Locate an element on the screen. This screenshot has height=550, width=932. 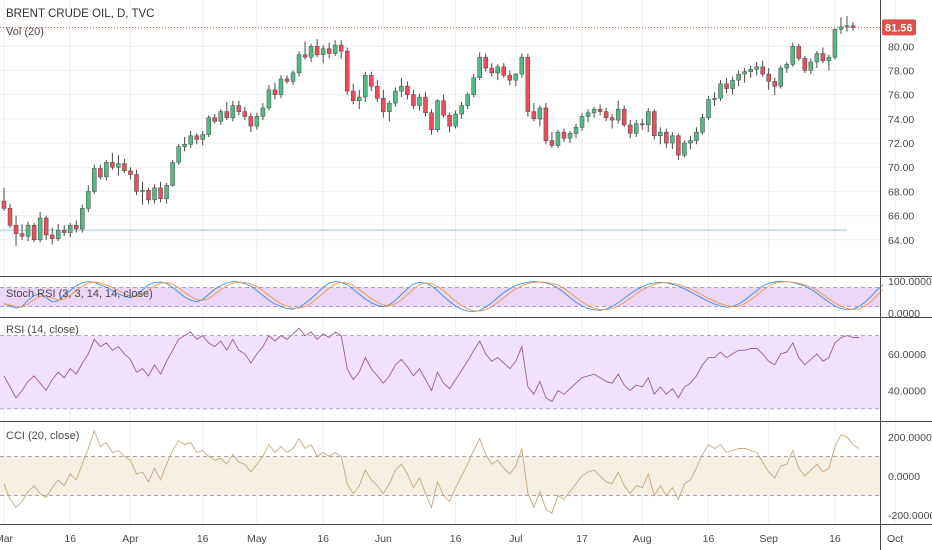
x-tick-label: Sep is located at coordinates (768, 539).